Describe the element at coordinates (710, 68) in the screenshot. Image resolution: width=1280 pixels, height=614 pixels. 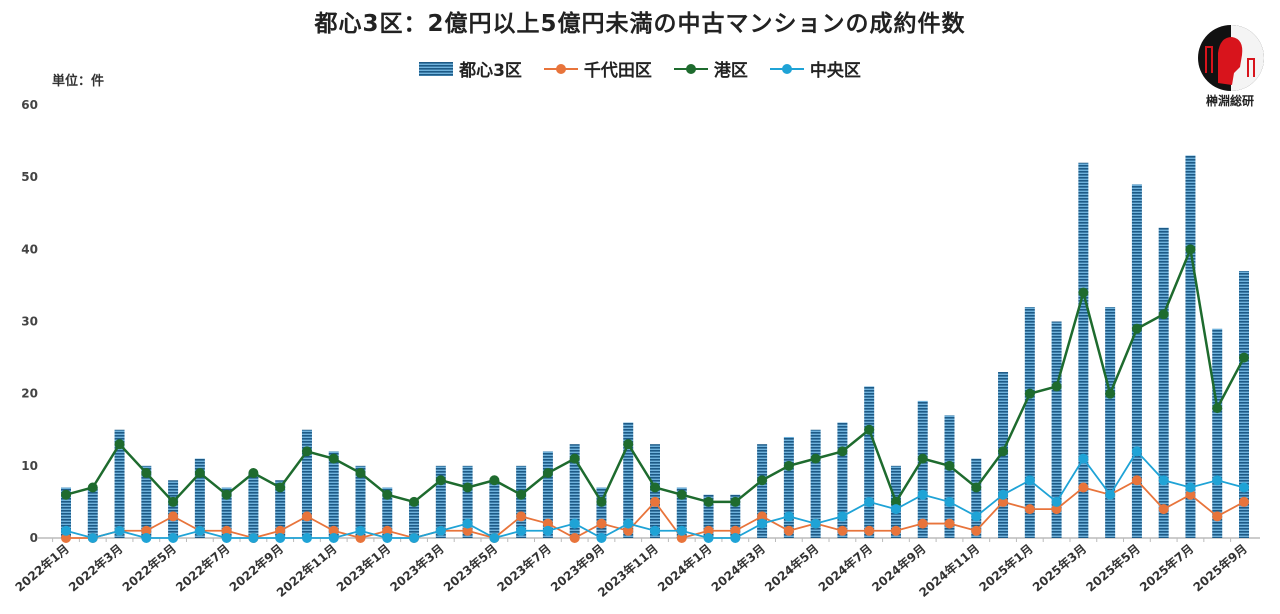
I see `legend-item-minato: 港区` at that location.